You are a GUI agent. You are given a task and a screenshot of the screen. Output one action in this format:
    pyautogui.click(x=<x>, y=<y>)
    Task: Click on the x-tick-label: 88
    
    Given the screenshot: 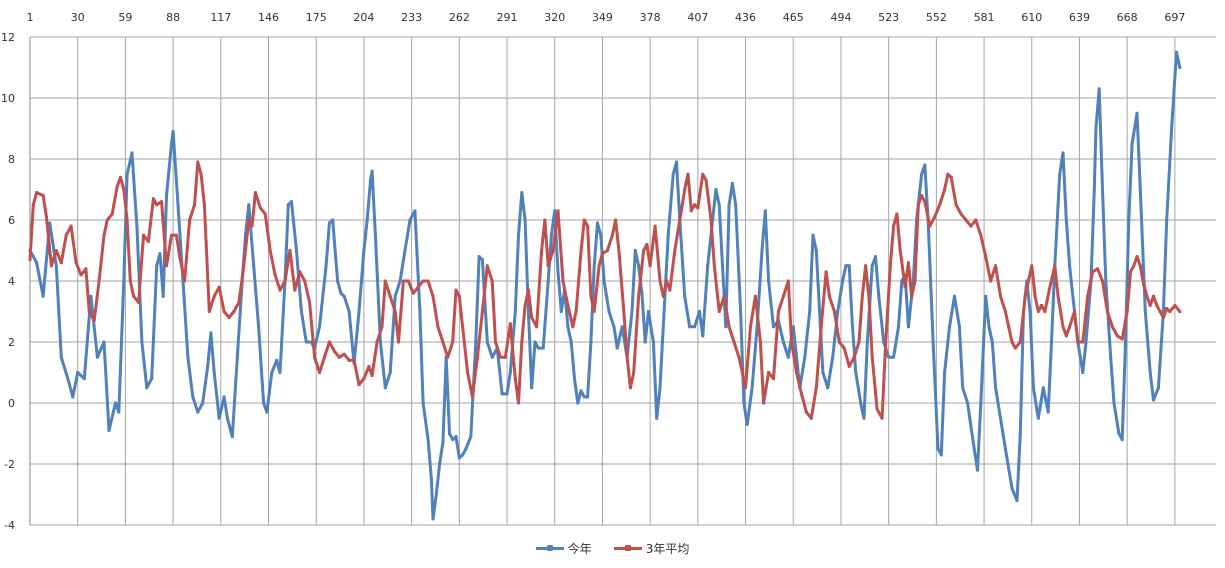 What is the action you would take?
    pyautogui.click(x=173, y=17)
    